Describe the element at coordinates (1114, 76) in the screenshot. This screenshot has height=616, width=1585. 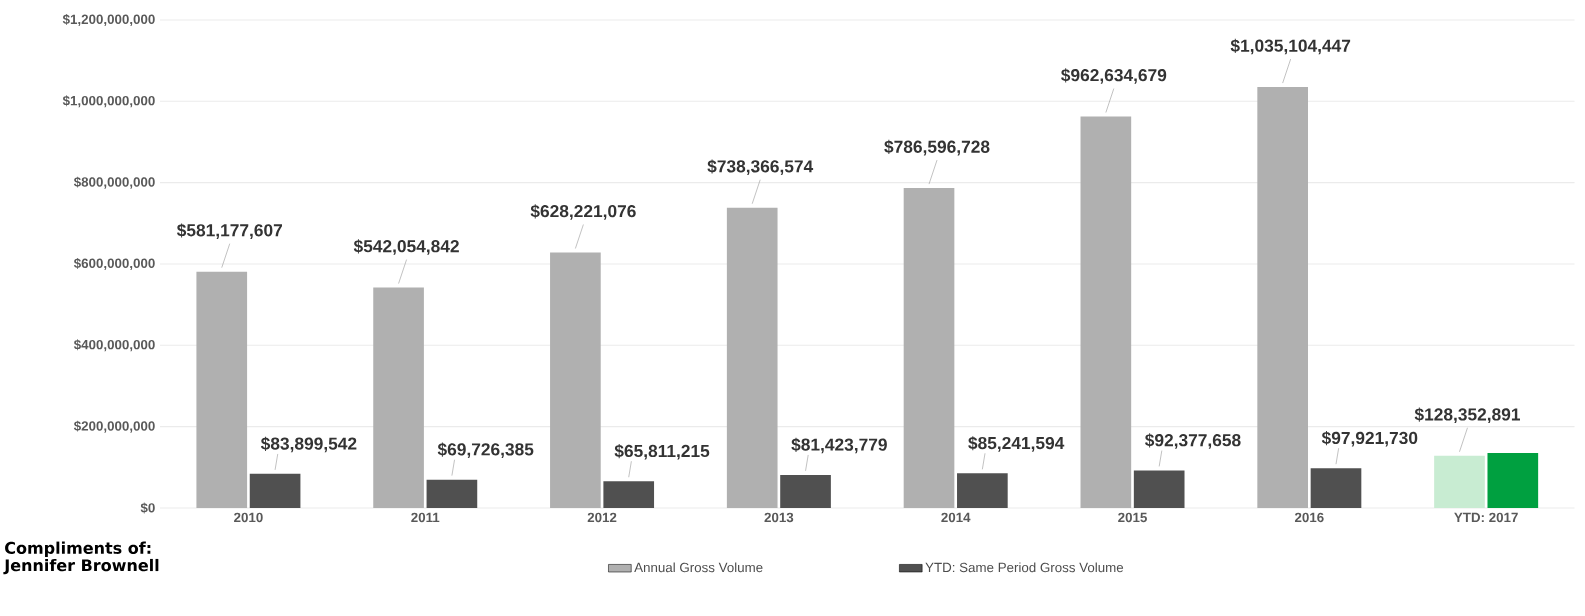
I see `data-label: $962,634,679` at that location.